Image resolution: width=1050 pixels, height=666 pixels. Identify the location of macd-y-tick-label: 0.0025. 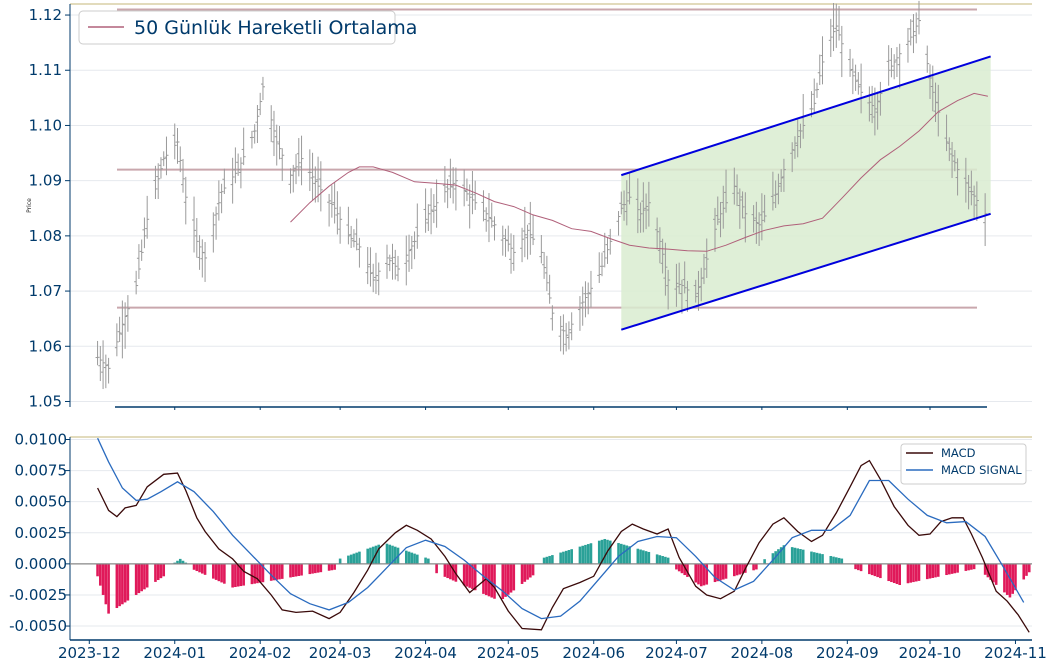
(41, 533).